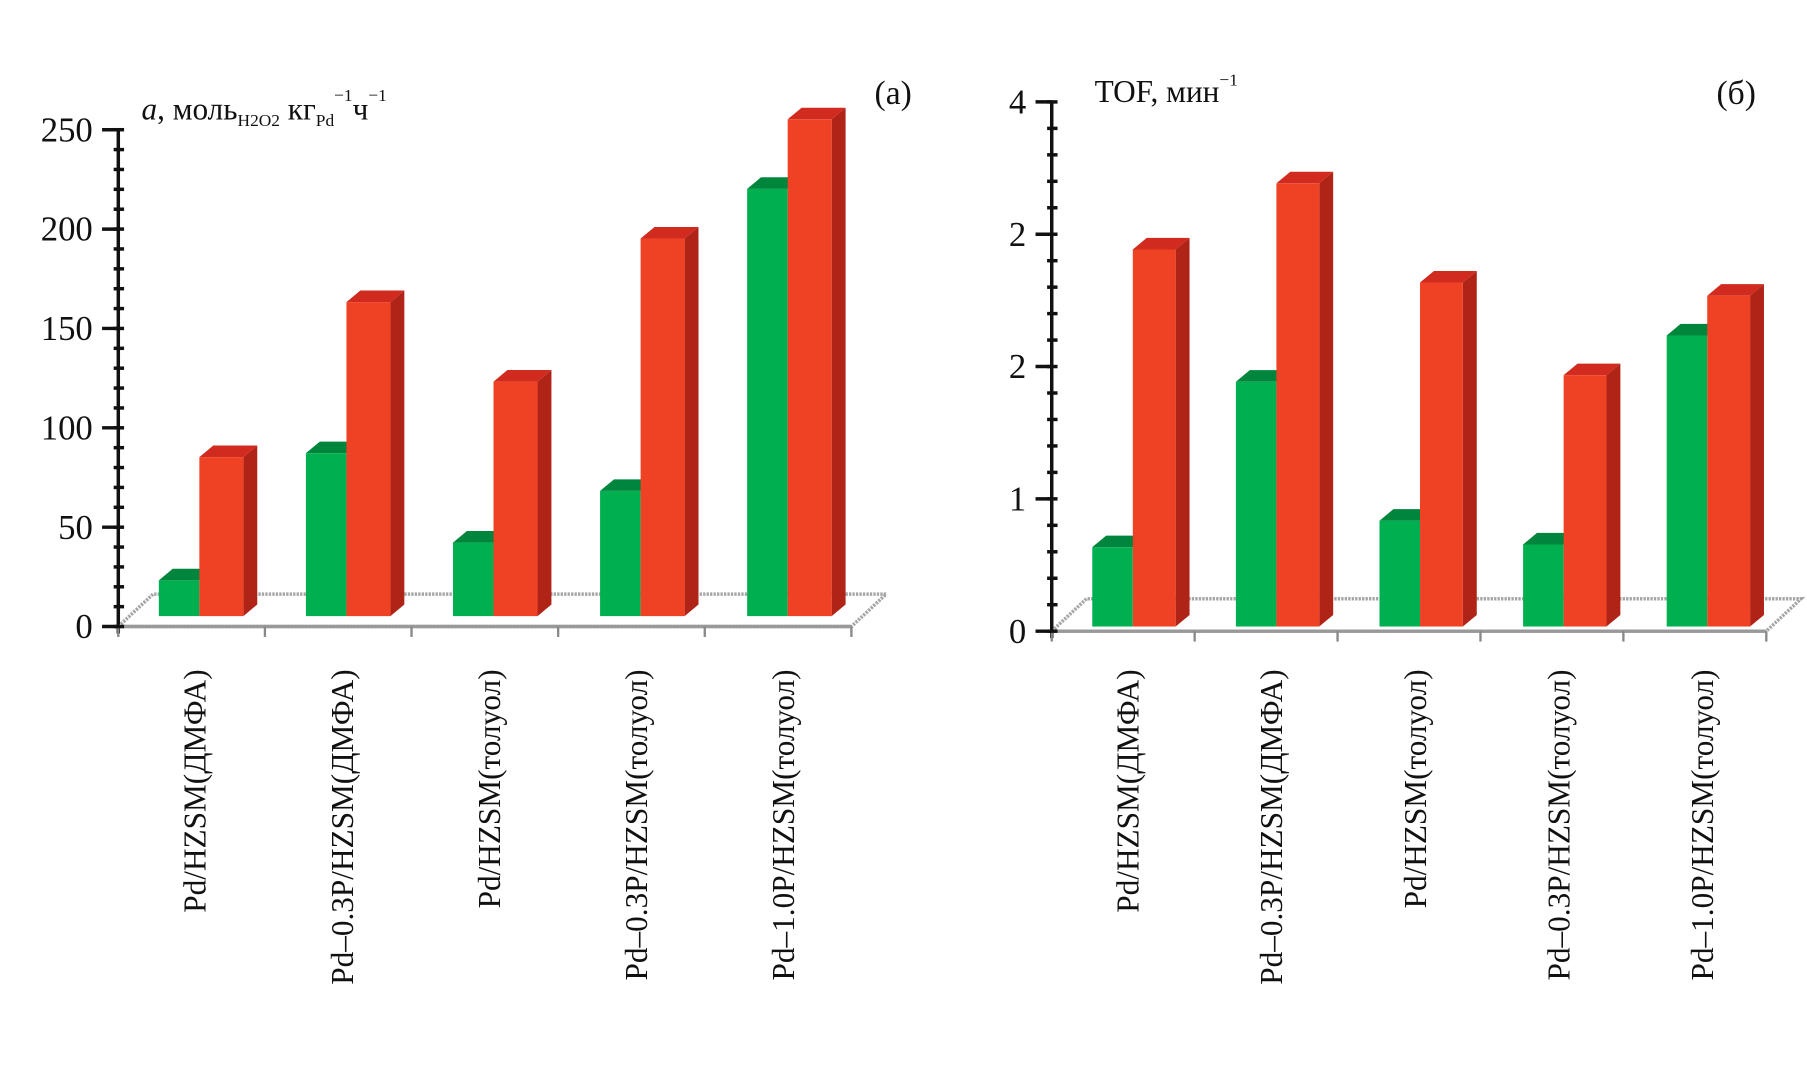  I want to click on y-tick-label: 1, so click(1017, 498).